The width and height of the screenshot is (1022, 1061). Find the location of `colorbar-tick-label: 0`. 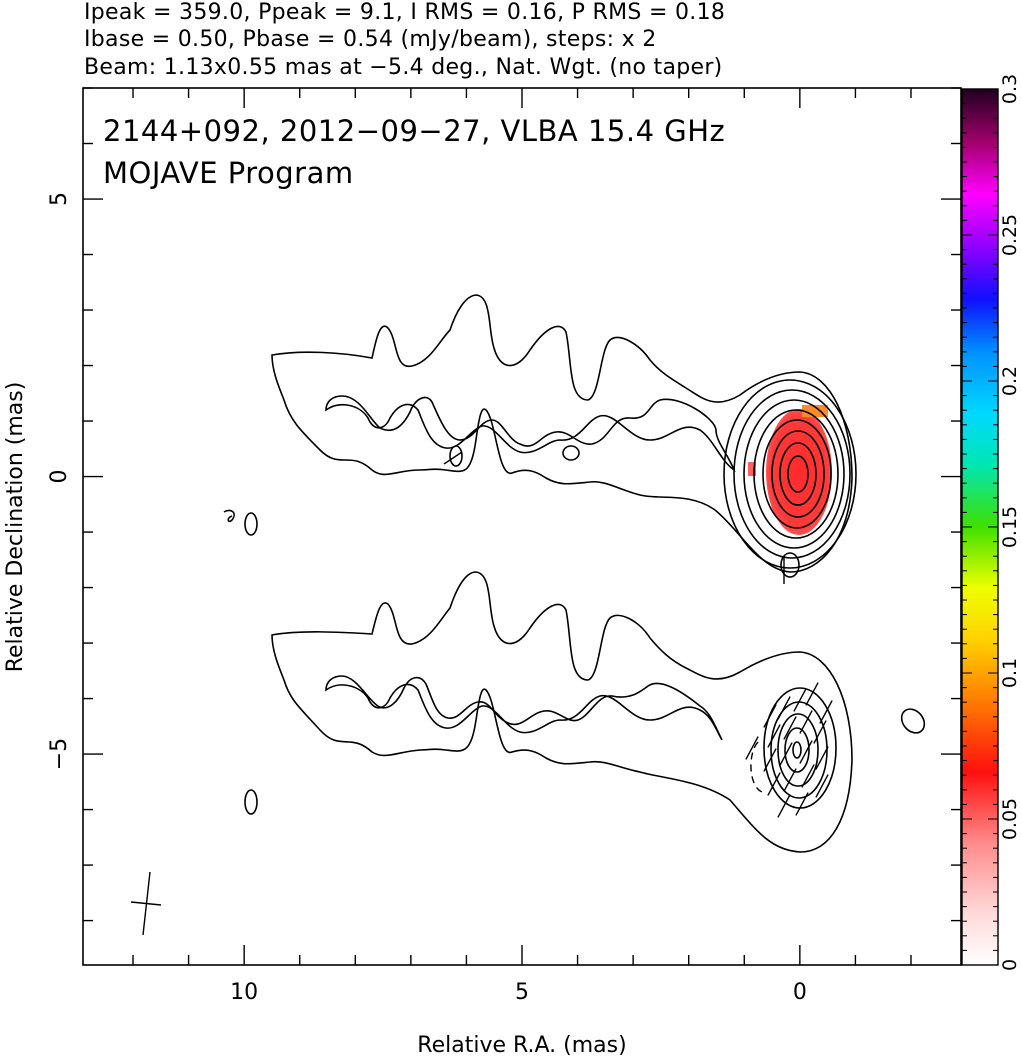

colorbar-tick-label: 0 is located at coordinates (1010, 965).